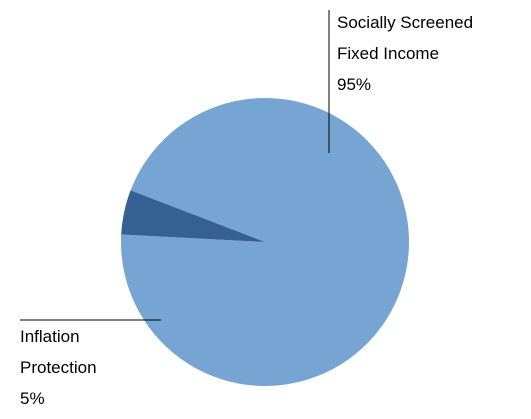  I want to click on slice-label-socially-screened-line2: Fixed Income, so click(388, 53).